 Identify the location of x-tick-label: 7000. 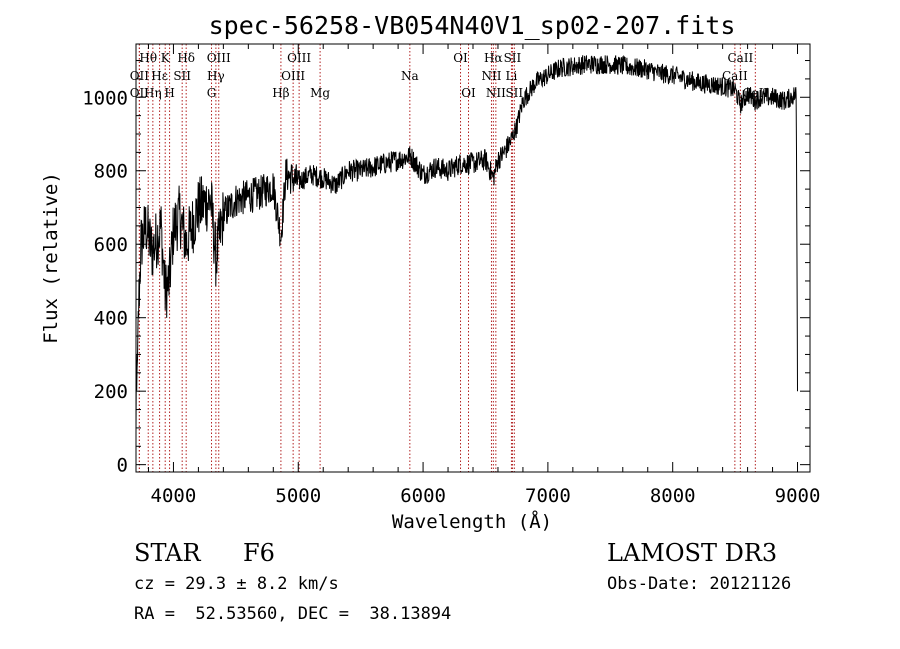
(548, 496).